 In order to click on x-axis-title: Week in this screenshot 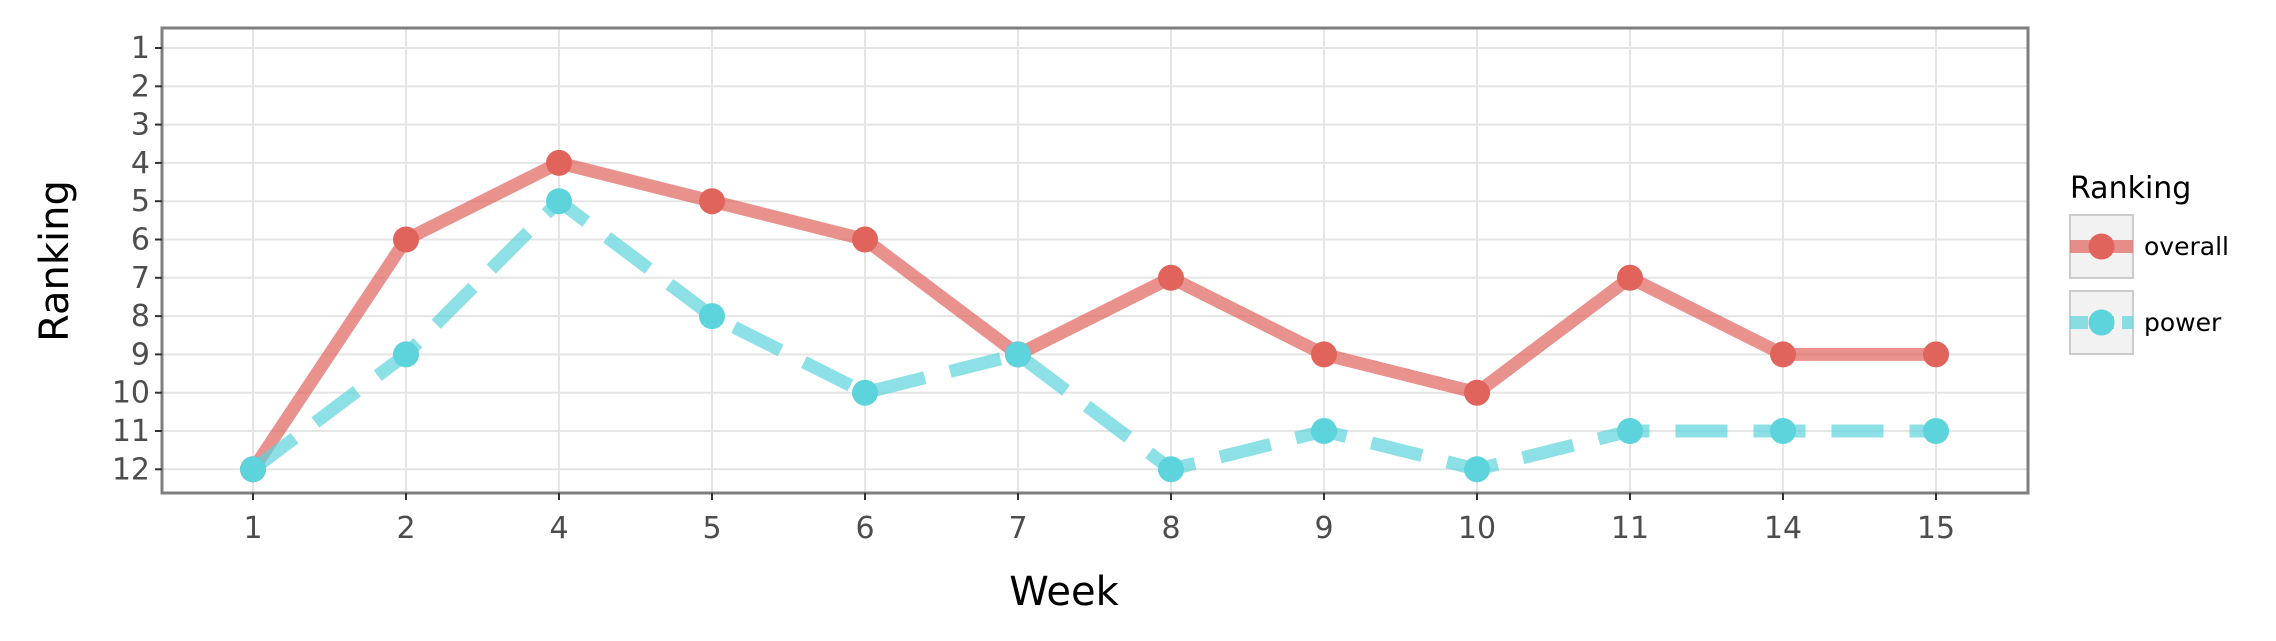, I will do `click(1064, 592)`.